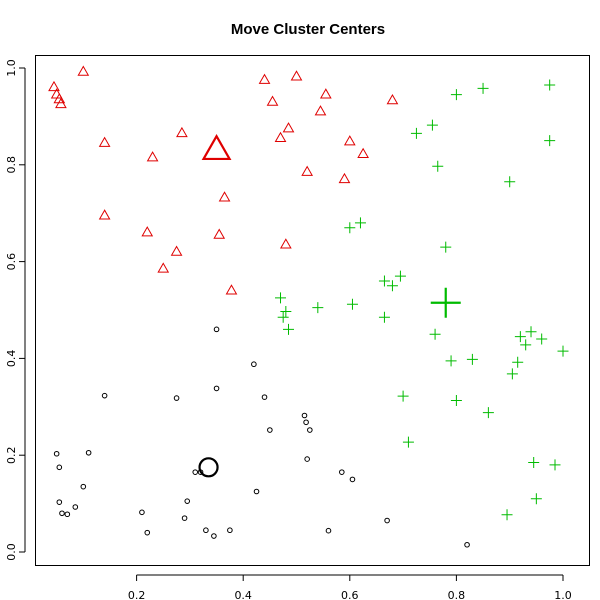  What do you see at coordinates (11, 359) in the screenshot?
I see `y-tick-label: 0.4` at bounding box center [11, 359].